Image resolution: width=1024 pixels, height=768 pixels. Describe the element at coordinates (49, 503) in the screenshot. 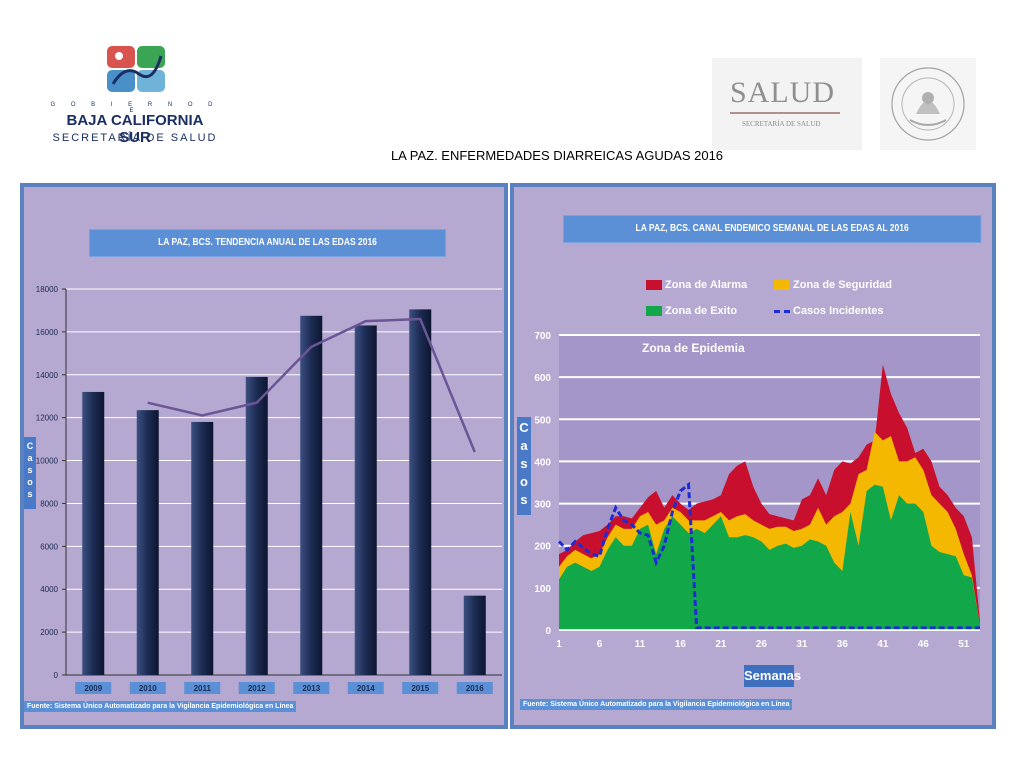

I see `annual-y-tick-label: 8000` at that location.